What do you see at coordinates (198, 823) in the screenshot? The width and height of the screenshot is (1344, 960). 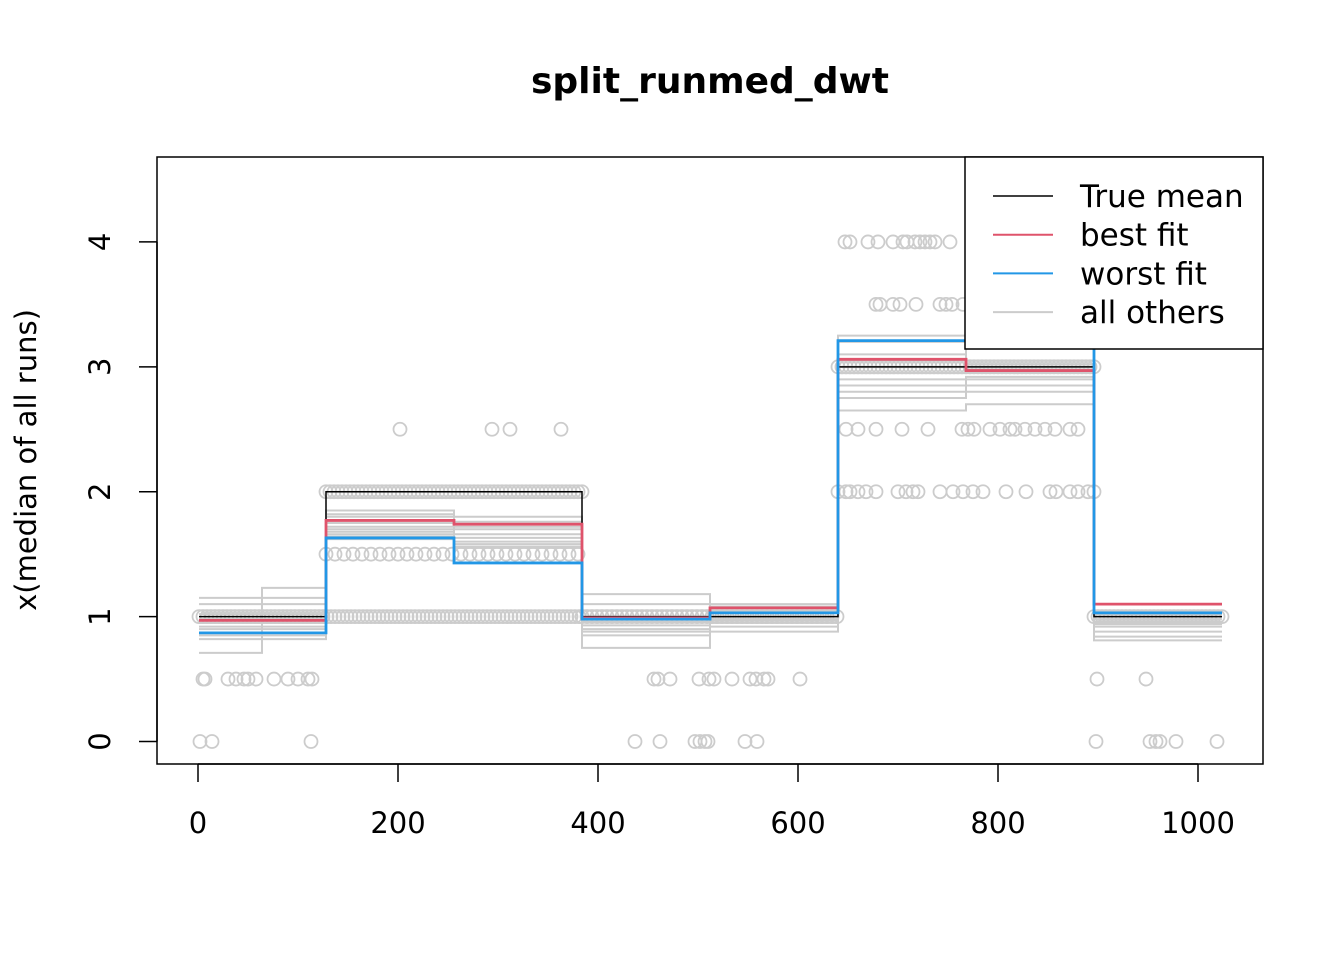 I see `x-tick-label: 0` at bounding box center [198, 823].